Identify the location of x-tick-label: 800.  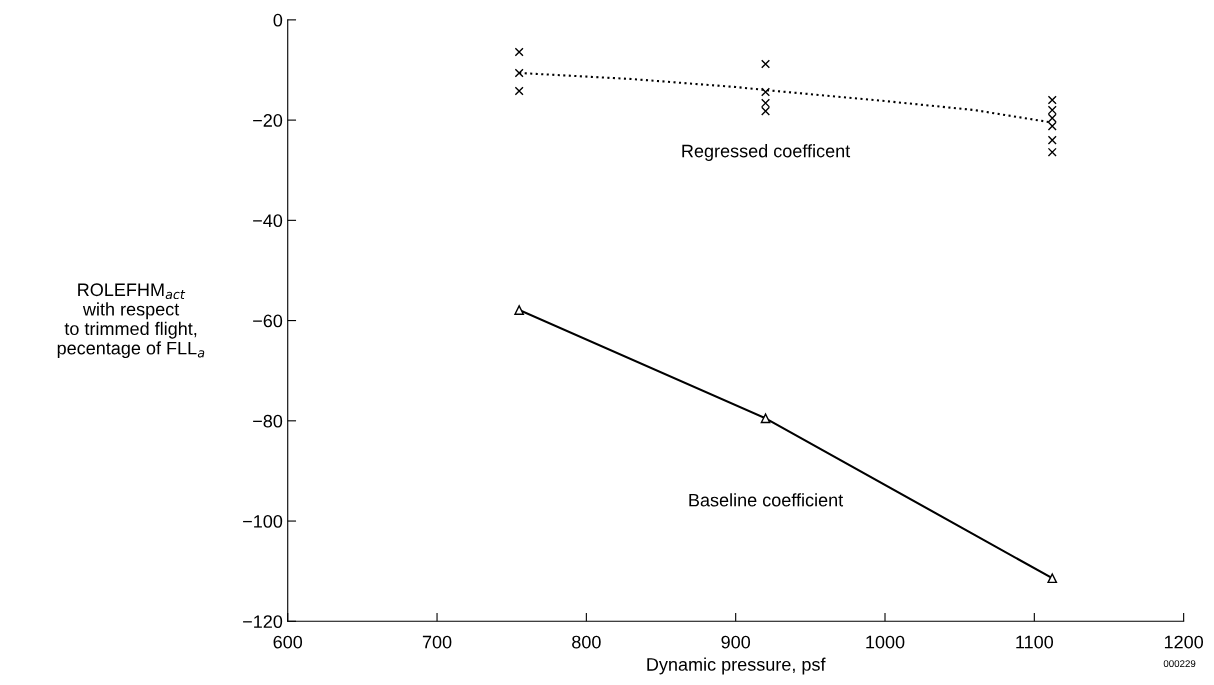
(586, 642).